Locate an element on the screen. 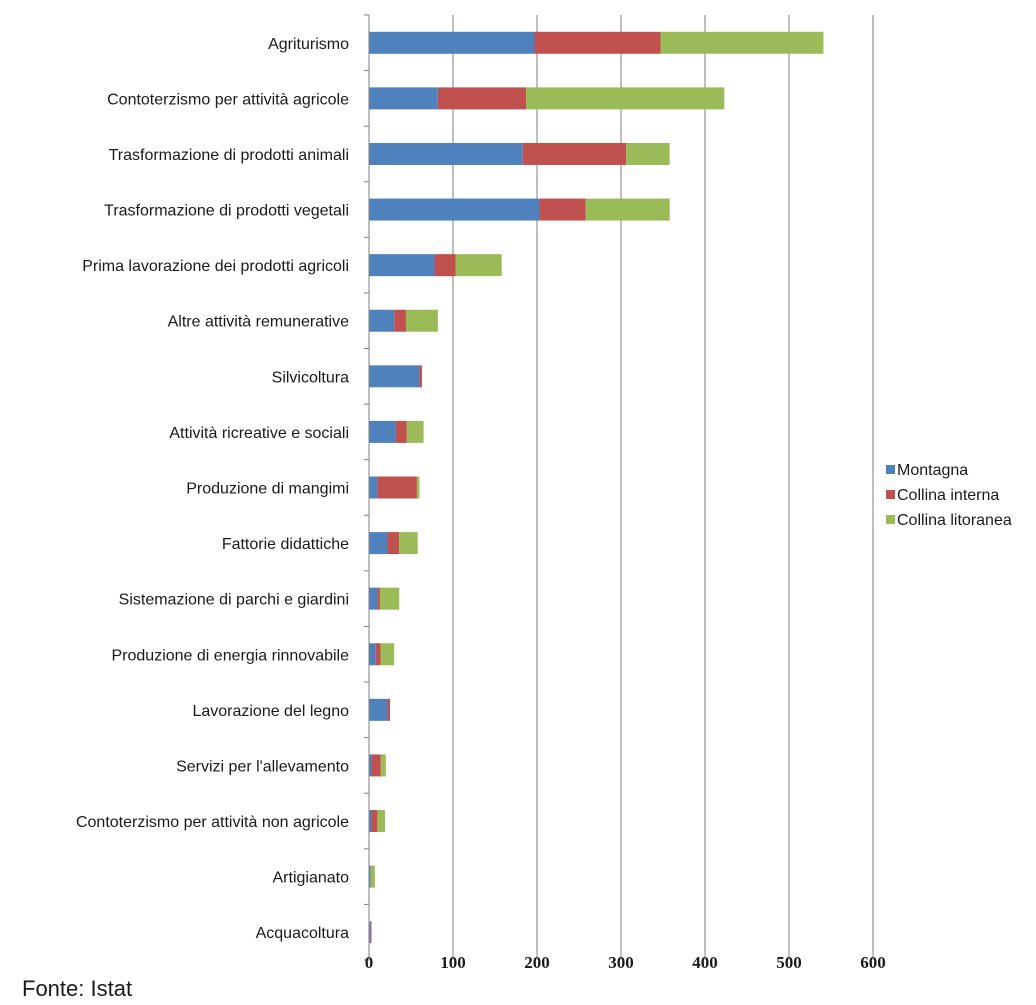 The width and height of the screenshot is (1036, 1005). category-label: Fattorie didattiche is located at coordinates (285, 544).